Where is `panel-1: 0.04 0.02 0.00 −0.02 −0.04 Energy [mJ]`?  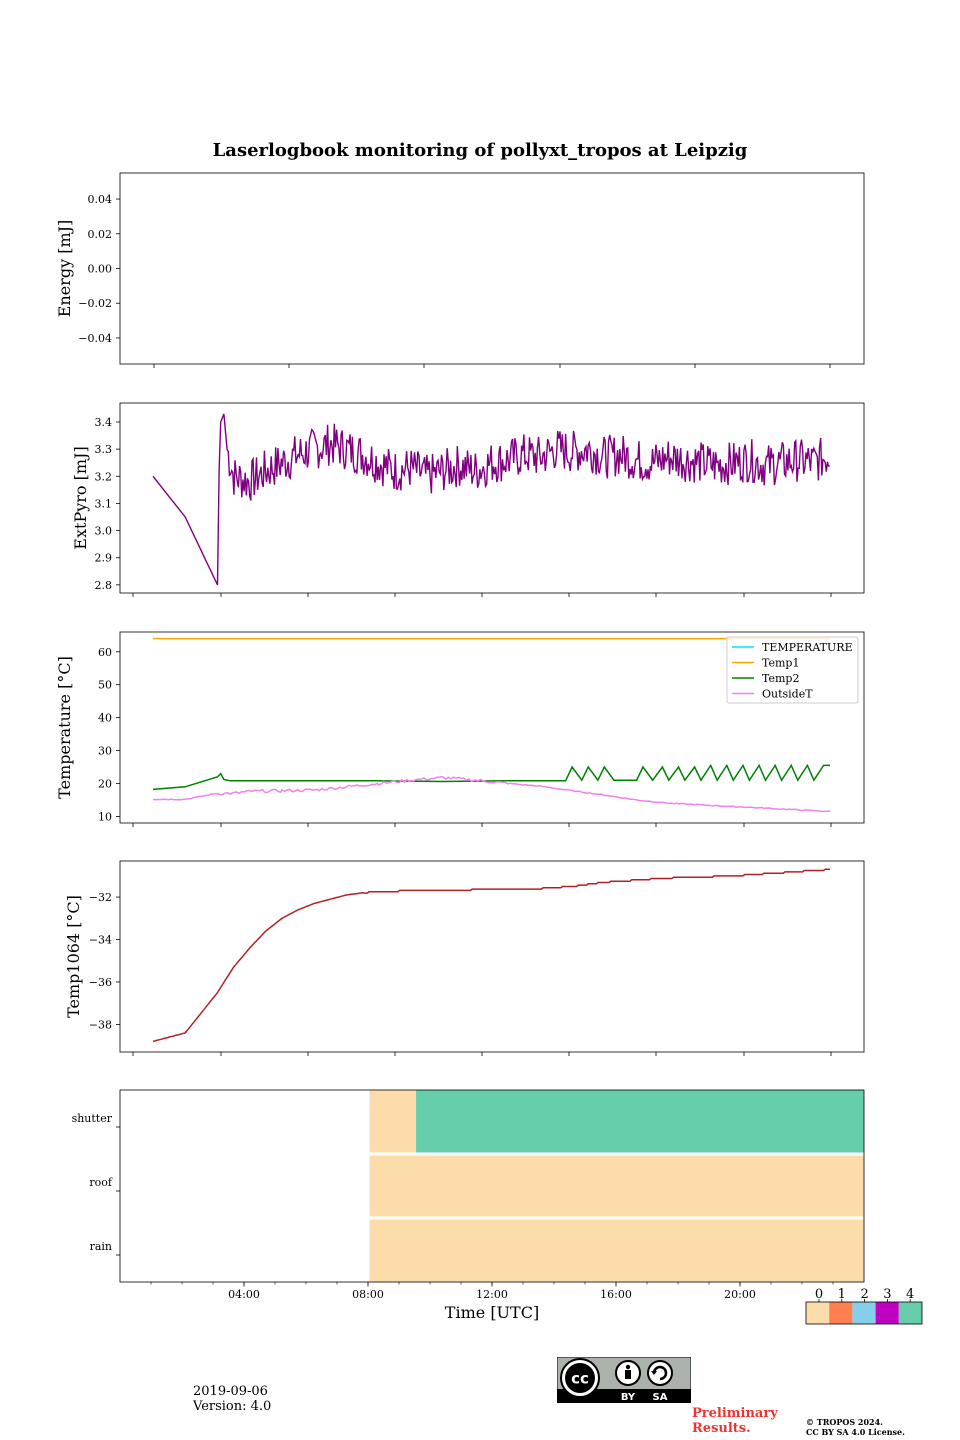
panel-1: 0.04 0.02 0.00 −0.02 −0.04 Energy [mJ] is located at coordinates (460, 270).